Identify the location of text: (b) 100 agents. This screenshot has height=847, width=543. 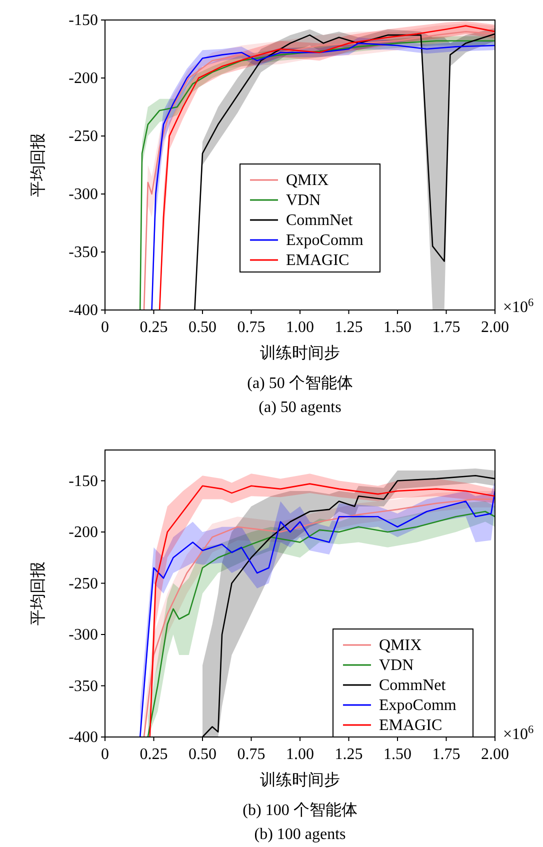
(300, 834).